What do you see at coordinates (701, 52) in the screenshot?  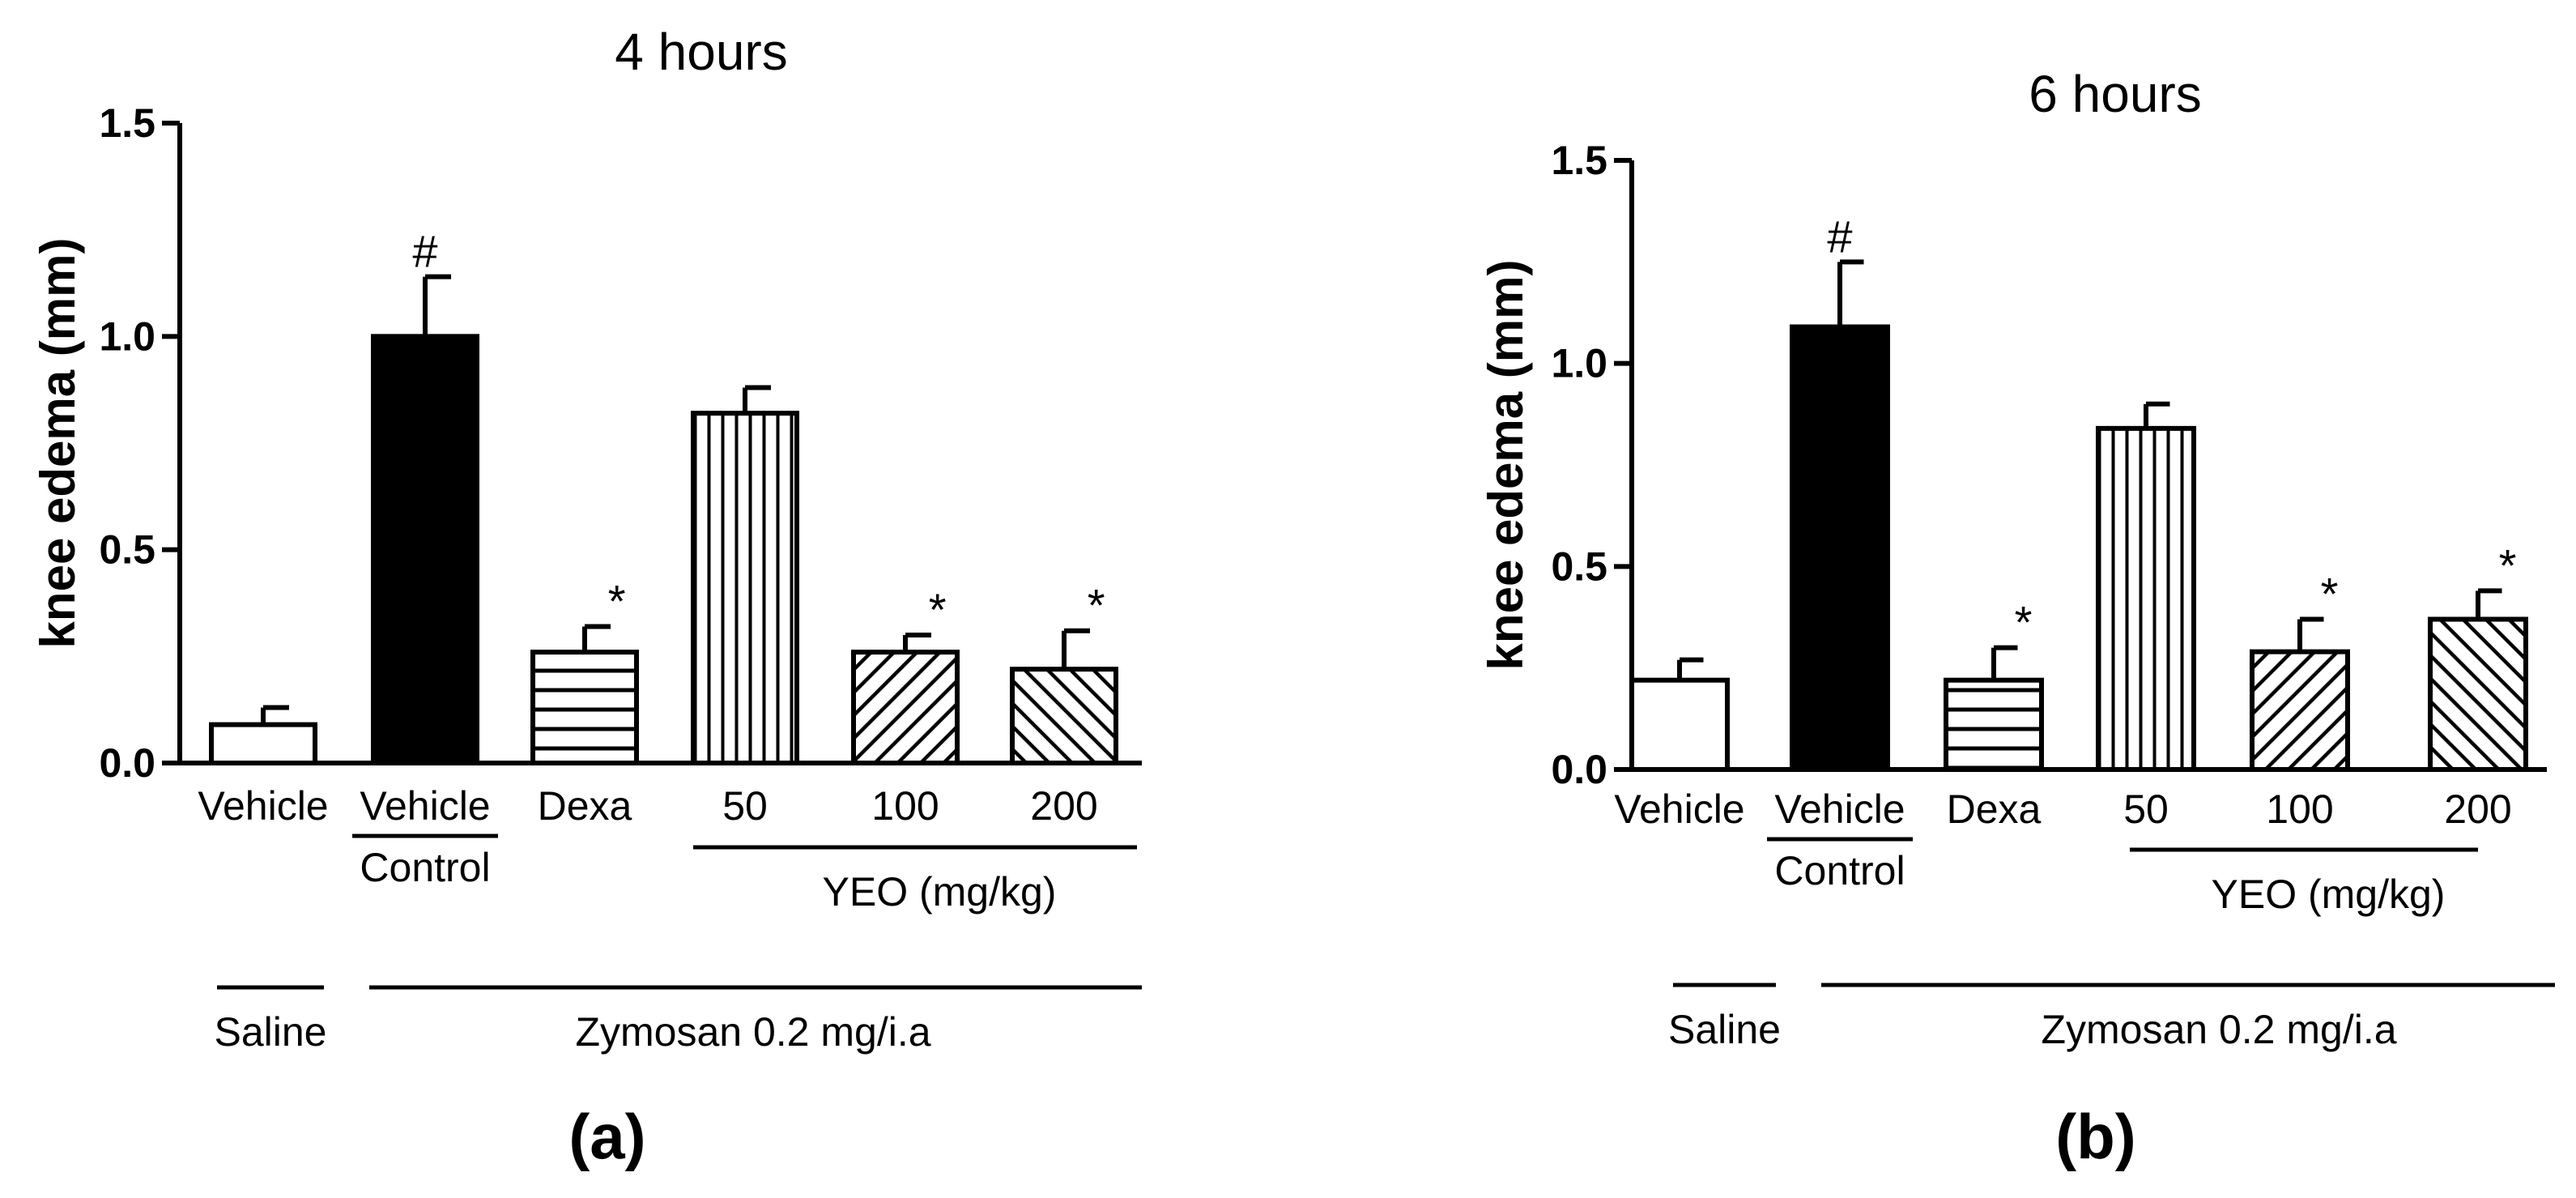 I see `chart-title: 4 hours` at bounding box center [701, 52].